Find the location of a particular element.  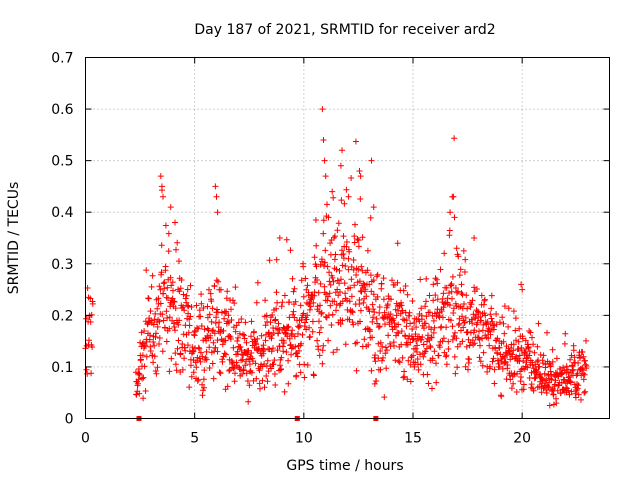

y-tick-label: 0.6 is located at coordinates (62, 110).